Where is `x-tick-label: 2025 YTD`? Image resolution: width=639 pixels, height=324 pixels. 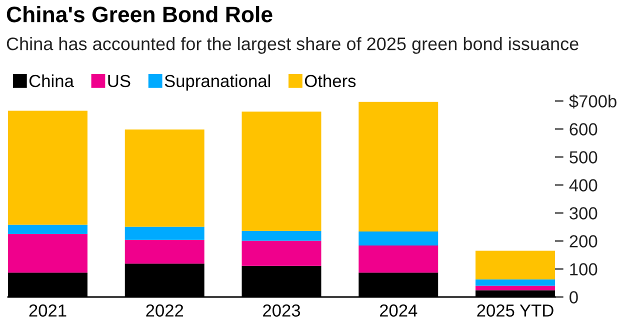 x-tick-label: 2025 YTD is located at coordinates (515, 310).